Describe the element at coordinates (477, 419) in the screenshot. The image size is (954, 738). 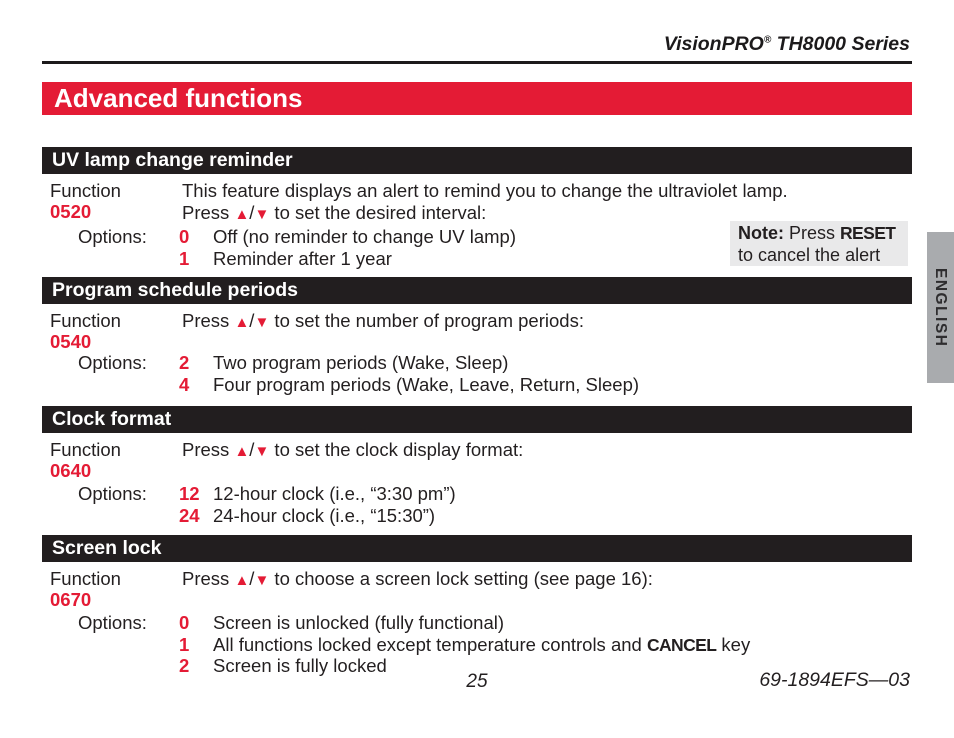
I see `section-banner: Clock format` at that location.